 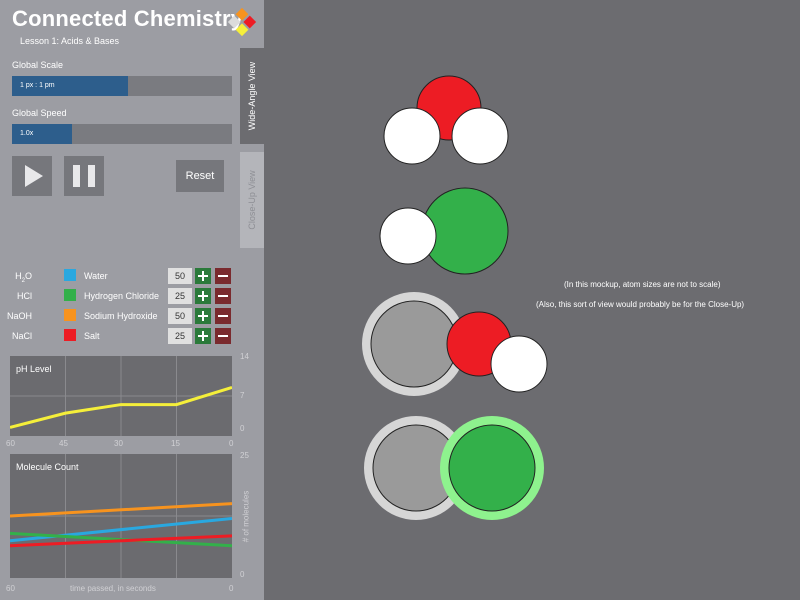 What do you see at coordinates (242, 395) in the screenshot?
I see `ph-y-tick: 7` at bounding box center [242, 395].